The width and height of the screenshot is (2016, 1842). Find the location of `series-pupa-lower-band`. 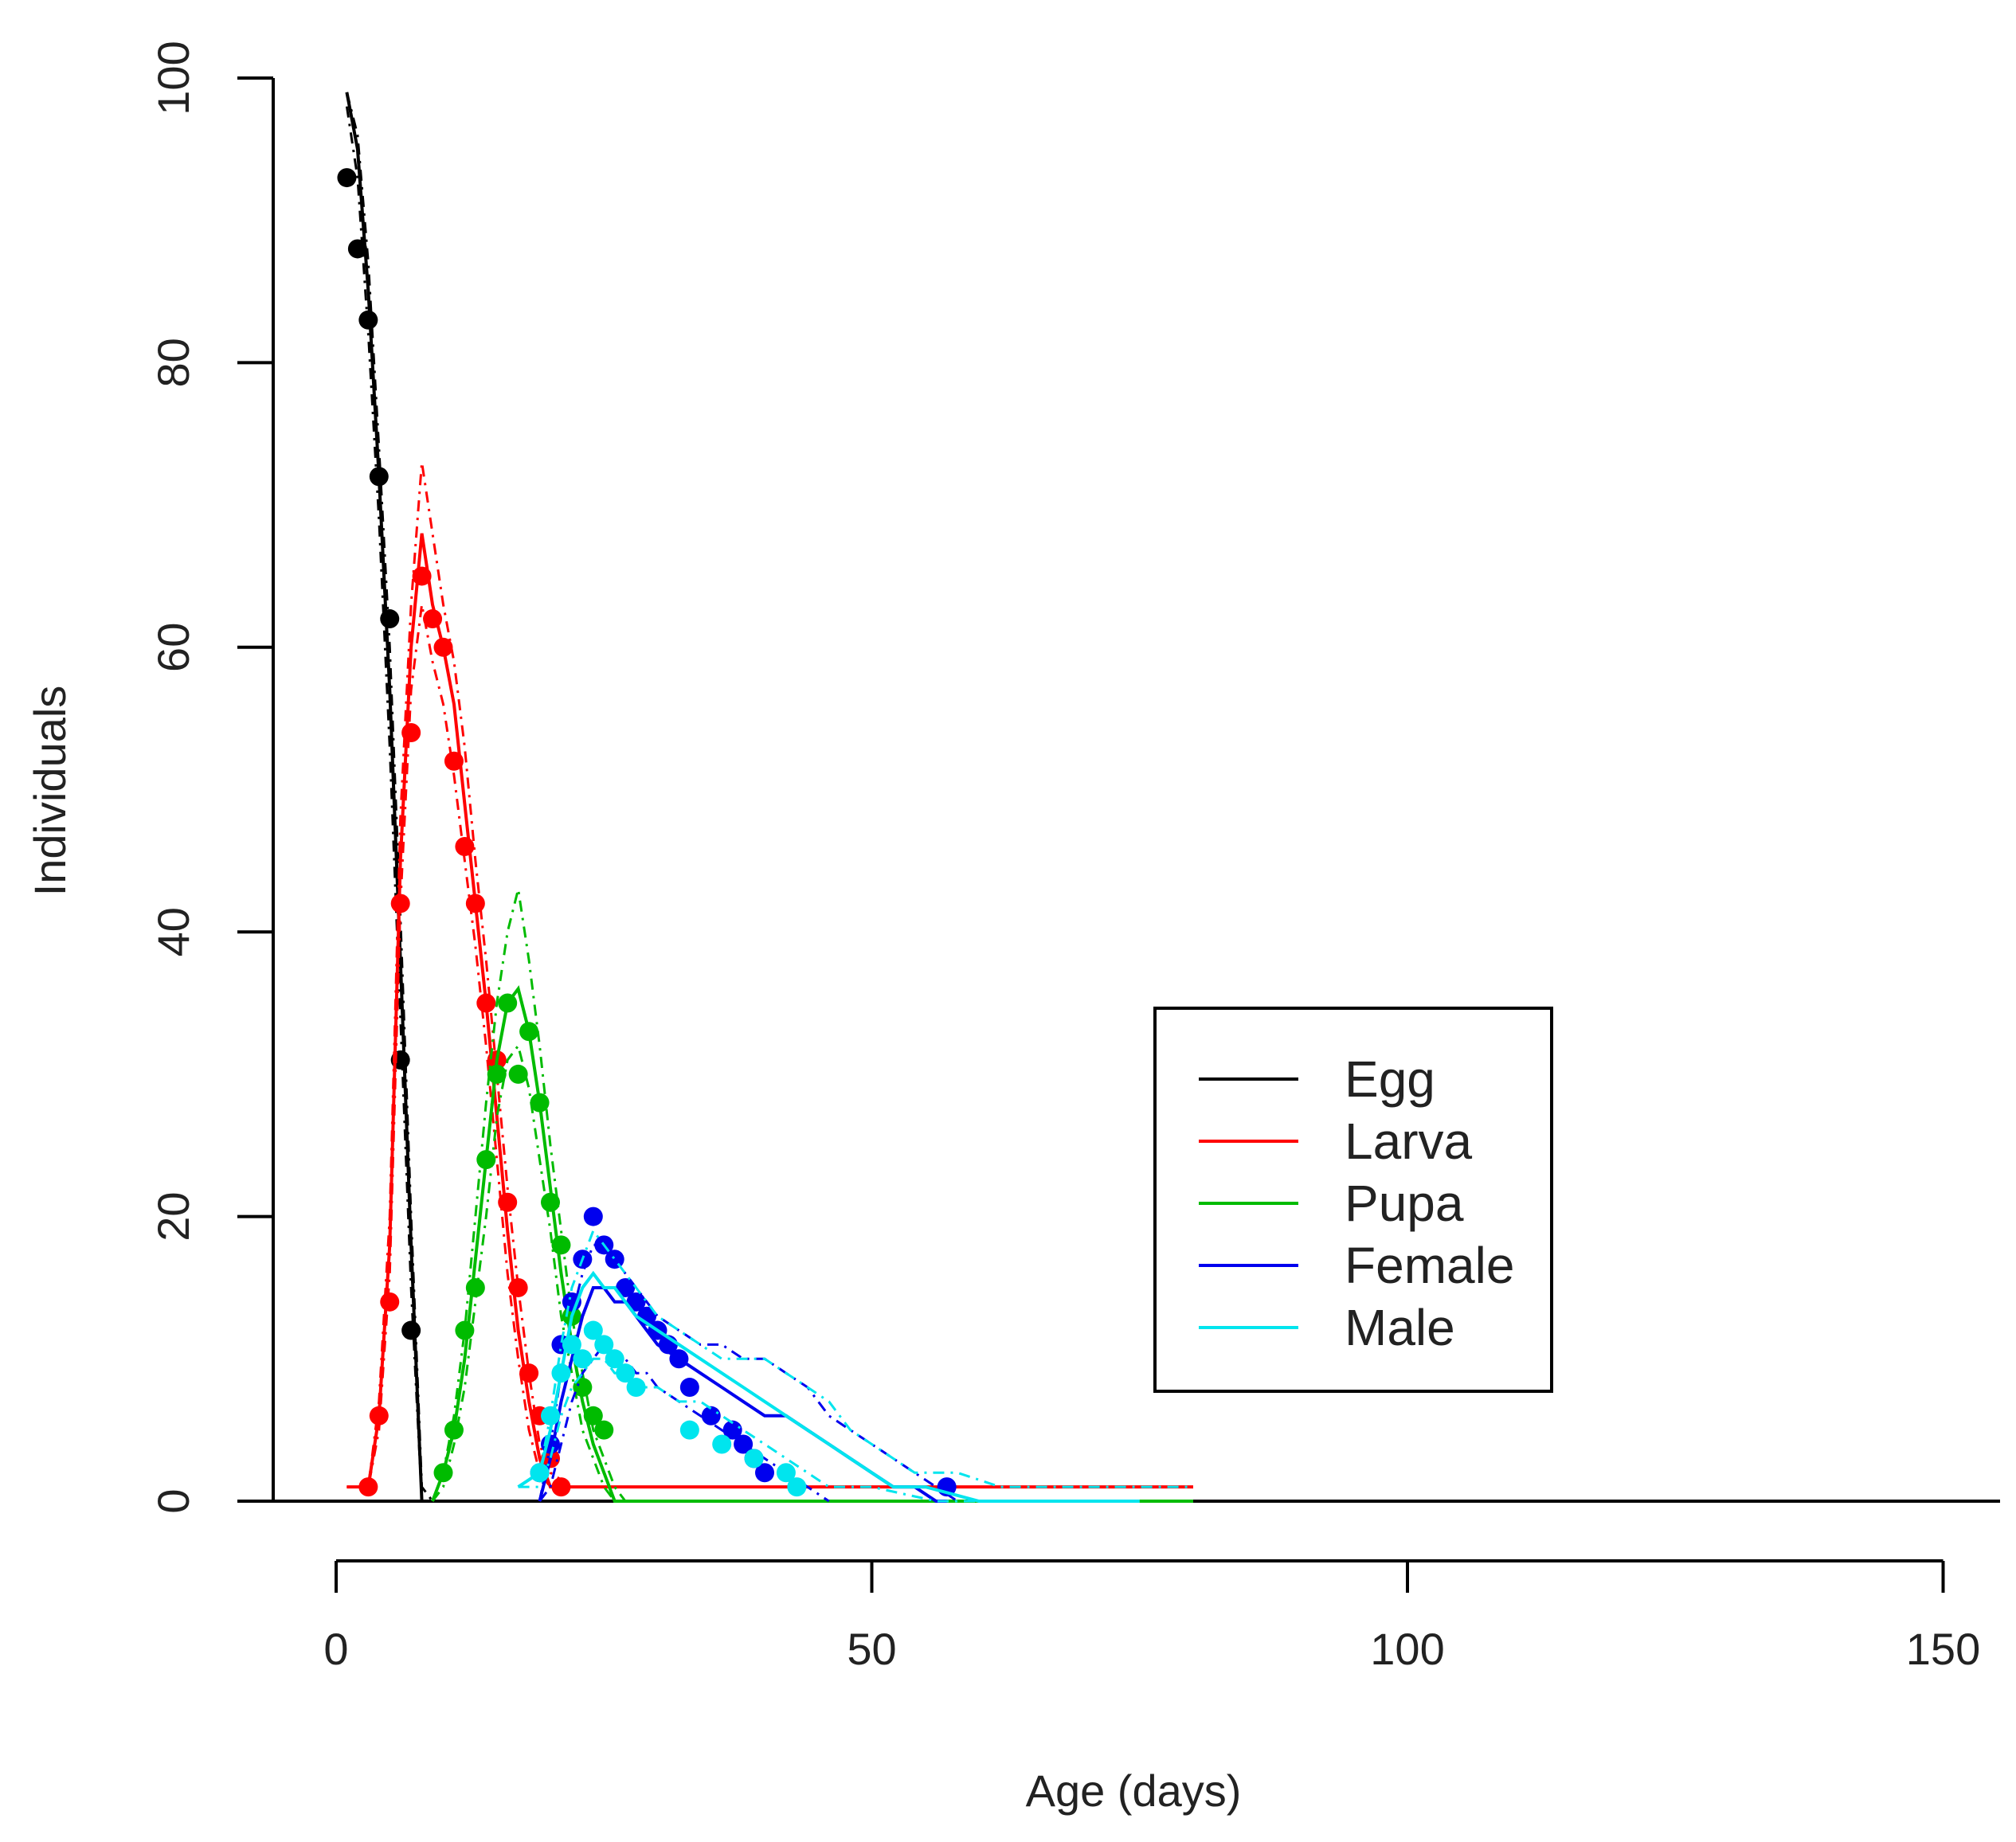

series-pupa-lower-band is located at coordinates (523, 1272).